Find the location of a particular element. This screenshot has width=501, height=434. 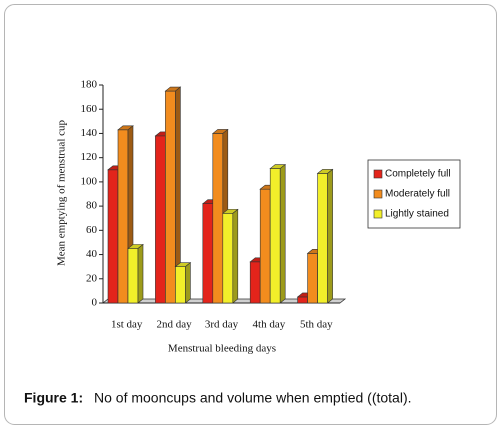

y-tick-label: 160 is located at coordinates (89, 109).